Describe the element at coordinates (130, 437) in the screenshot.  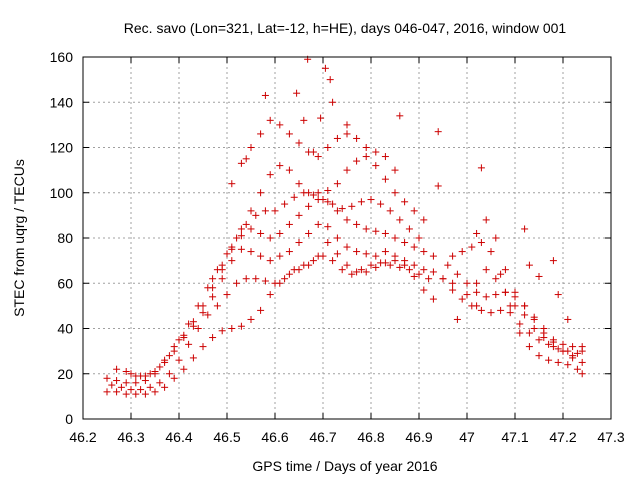
I see `x-tick-label: 46.3` at that location.